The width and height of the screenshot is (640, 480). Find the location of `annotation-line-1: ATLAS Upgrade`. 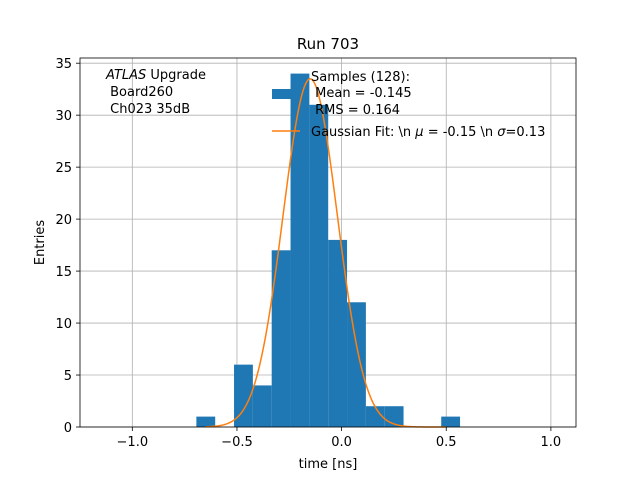

annotation-line-1: ATLAS Upgrade is located at coordinates (155, 75).